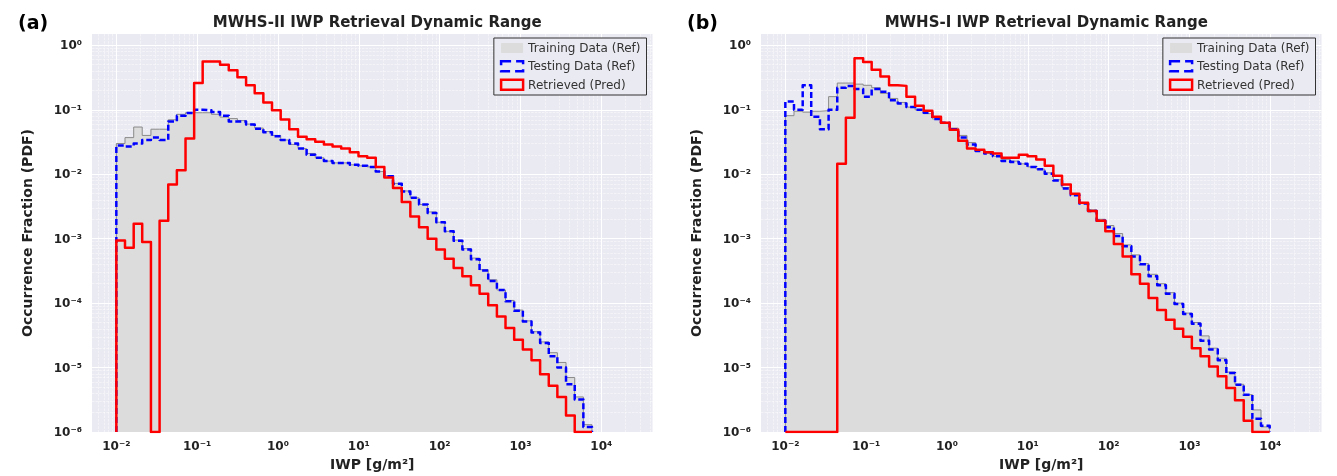 The image size is (1337, 476). I want to click on text: (b), so click(702, 21).